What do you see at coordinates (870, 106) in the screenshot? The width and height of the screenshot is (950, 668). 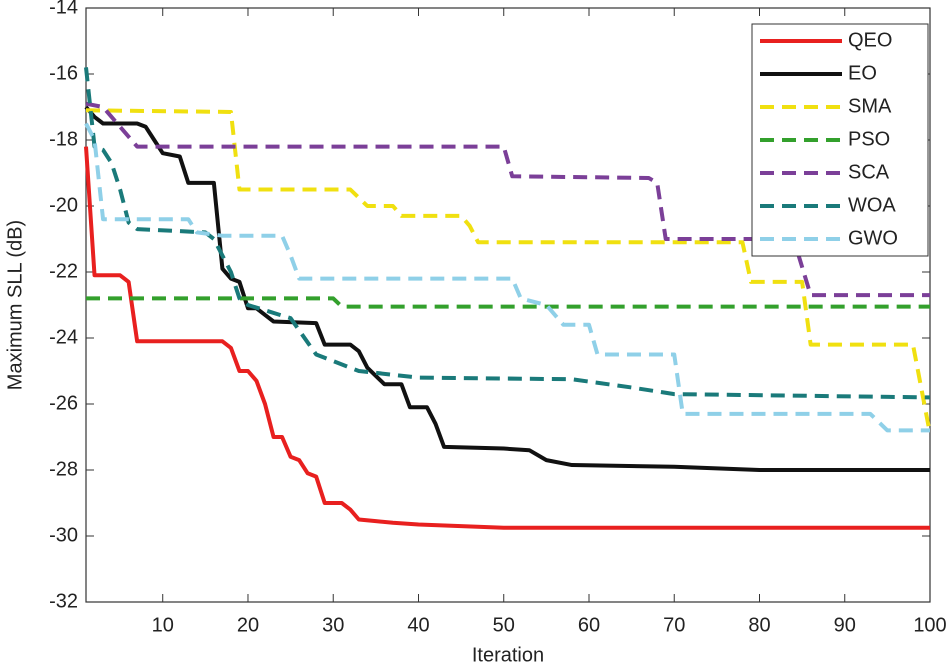 I see `legend-label: SMA` at bounding box center [870, 106].